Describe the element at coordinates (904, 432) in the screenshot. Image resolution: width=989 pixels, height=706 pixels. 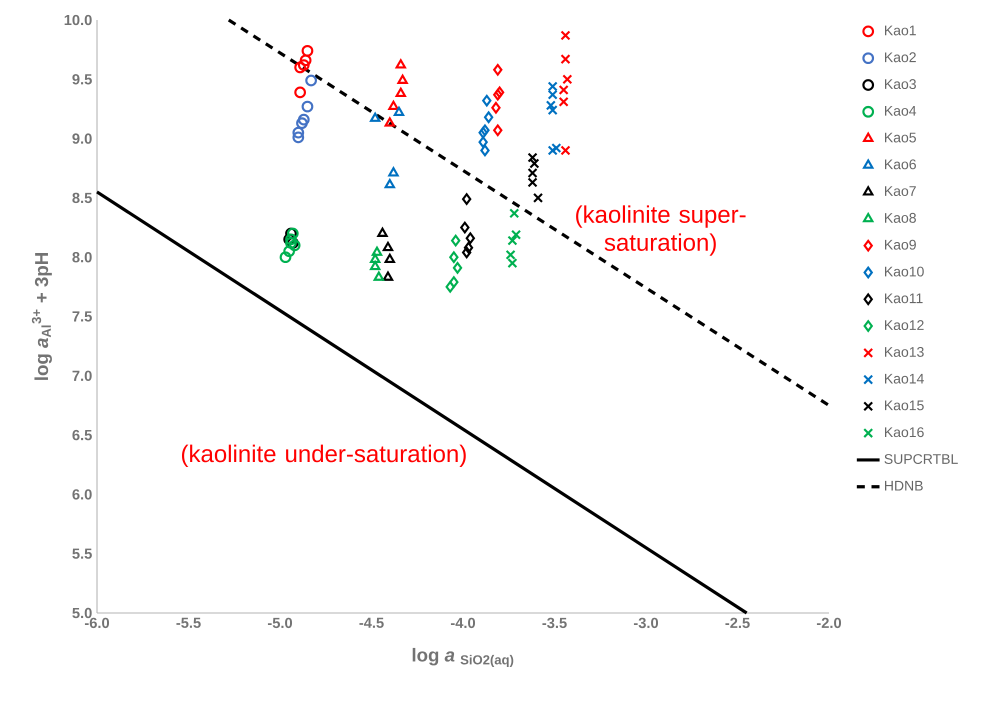
I see `legend-label: Kao16` at that location.